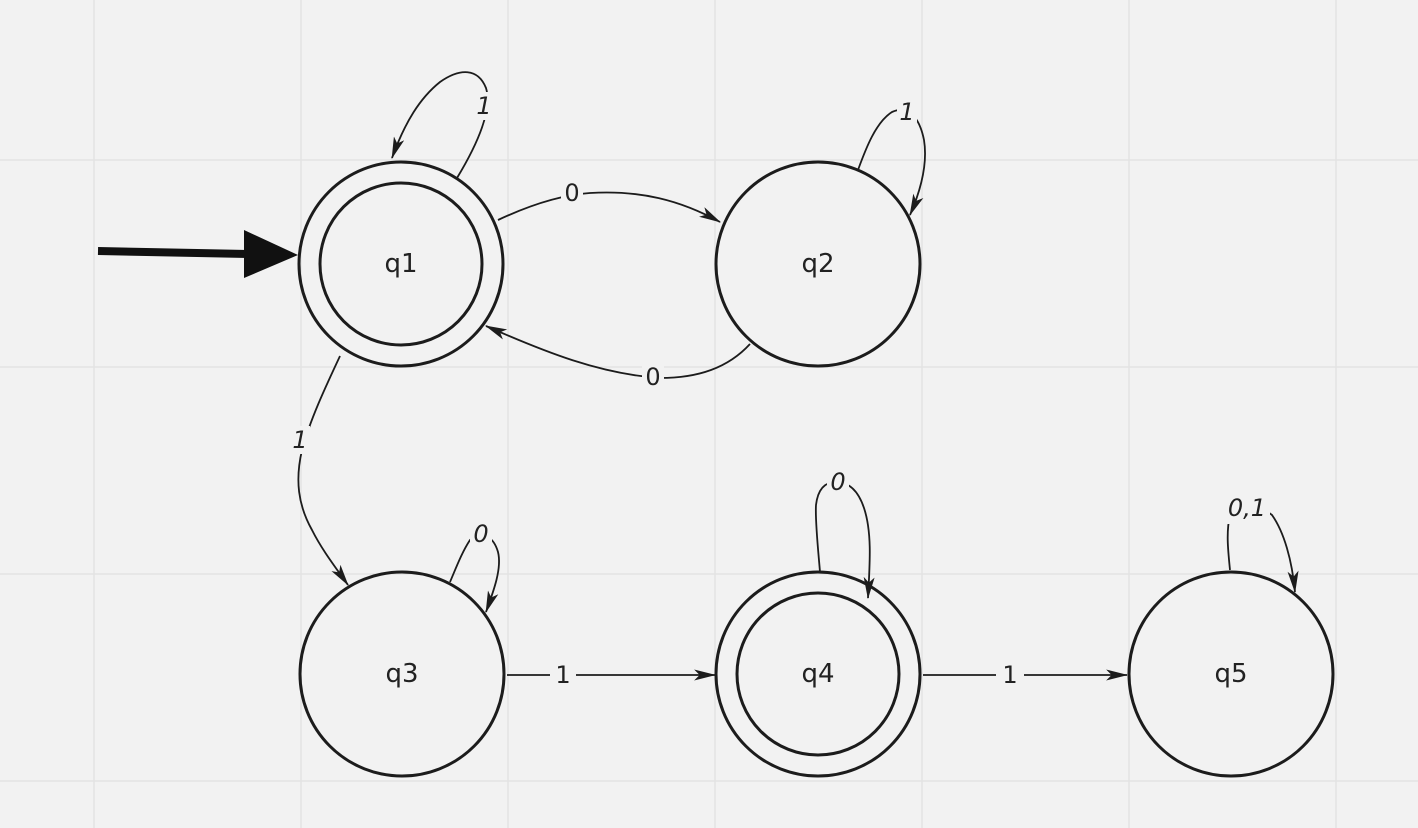  I want to click on state-q3: q3, so click(402, 674).